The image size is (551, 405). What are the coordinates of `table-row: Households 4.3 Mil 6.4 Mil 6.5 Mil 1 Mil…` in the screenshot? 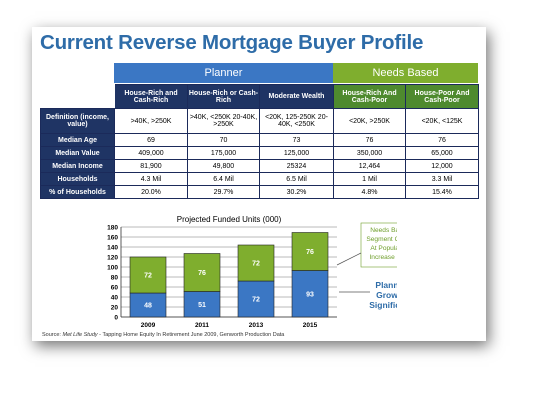 It's located at (259, 179).